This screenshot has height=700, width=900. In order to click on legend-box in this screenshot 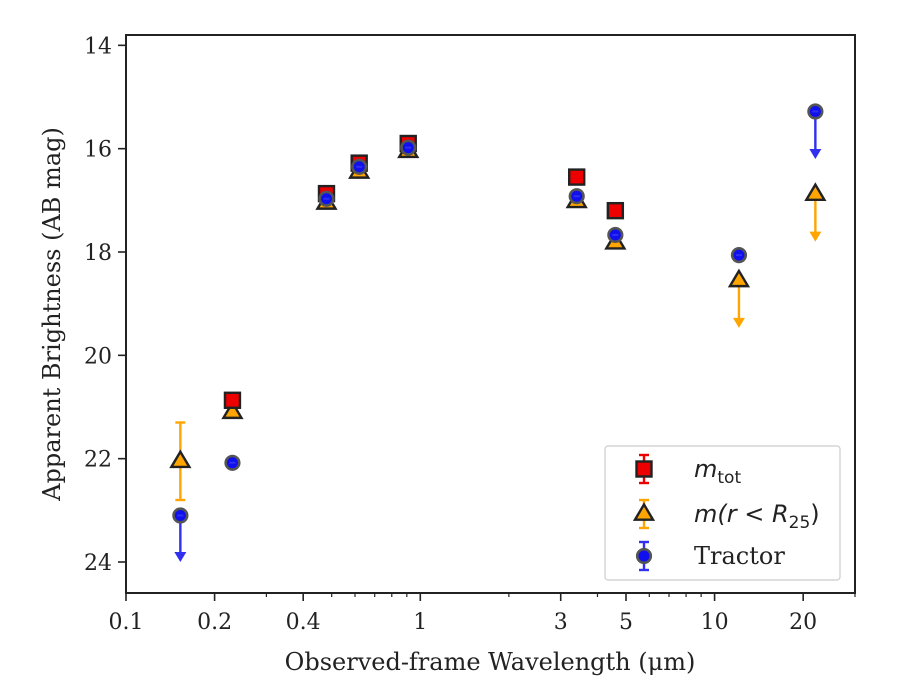, I will do `click(722, 513)`.